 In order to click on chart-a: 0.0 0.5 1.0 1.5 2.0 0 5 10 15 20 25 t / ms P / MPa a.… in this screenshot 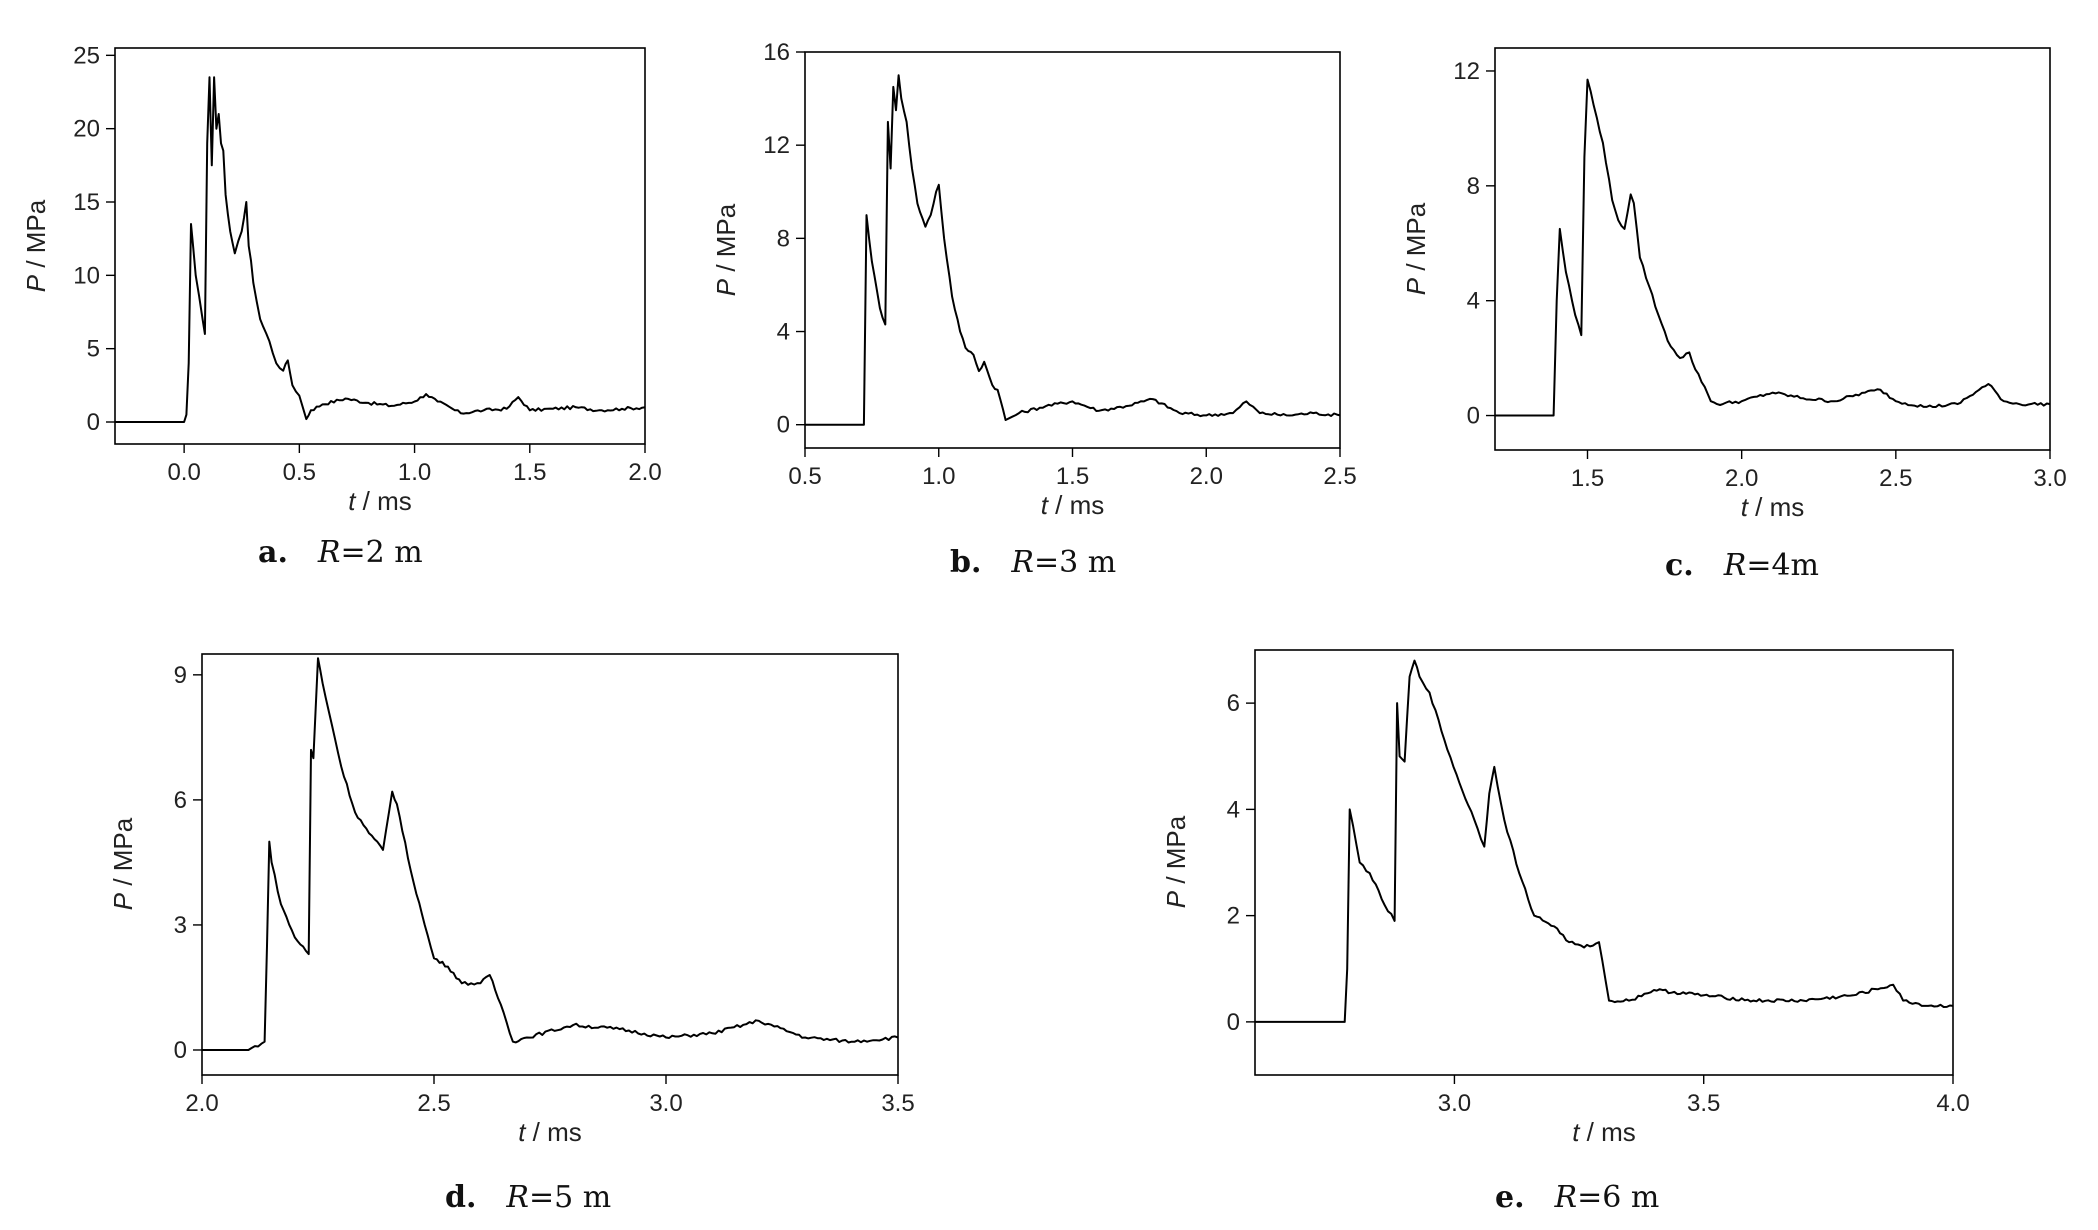, I will do `click(341, 306)`.